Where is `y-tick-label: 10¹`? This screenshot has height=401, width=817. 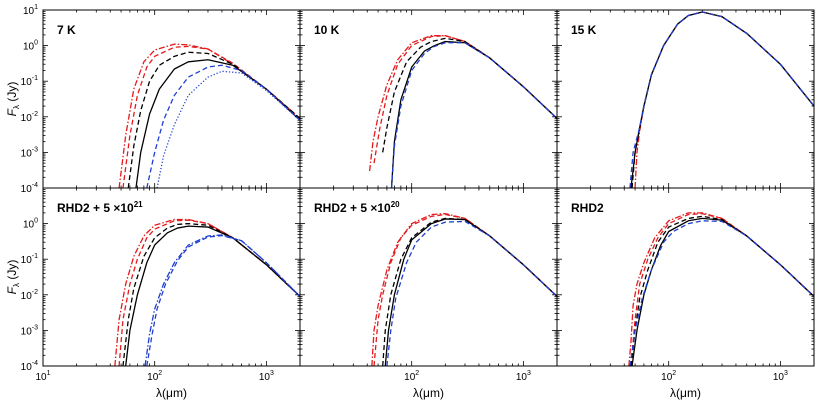 y-tick-label: 10¹ is located at coordinates (30, 10).